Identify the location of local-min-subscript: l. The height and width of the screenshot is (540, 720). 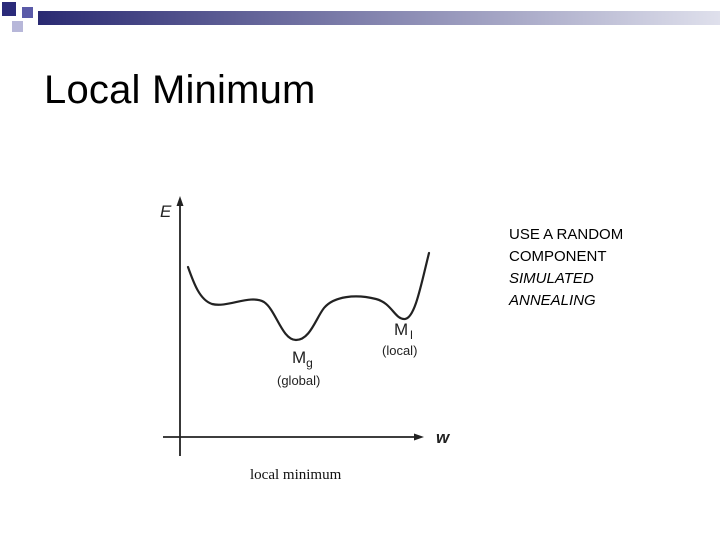
(411, 335).